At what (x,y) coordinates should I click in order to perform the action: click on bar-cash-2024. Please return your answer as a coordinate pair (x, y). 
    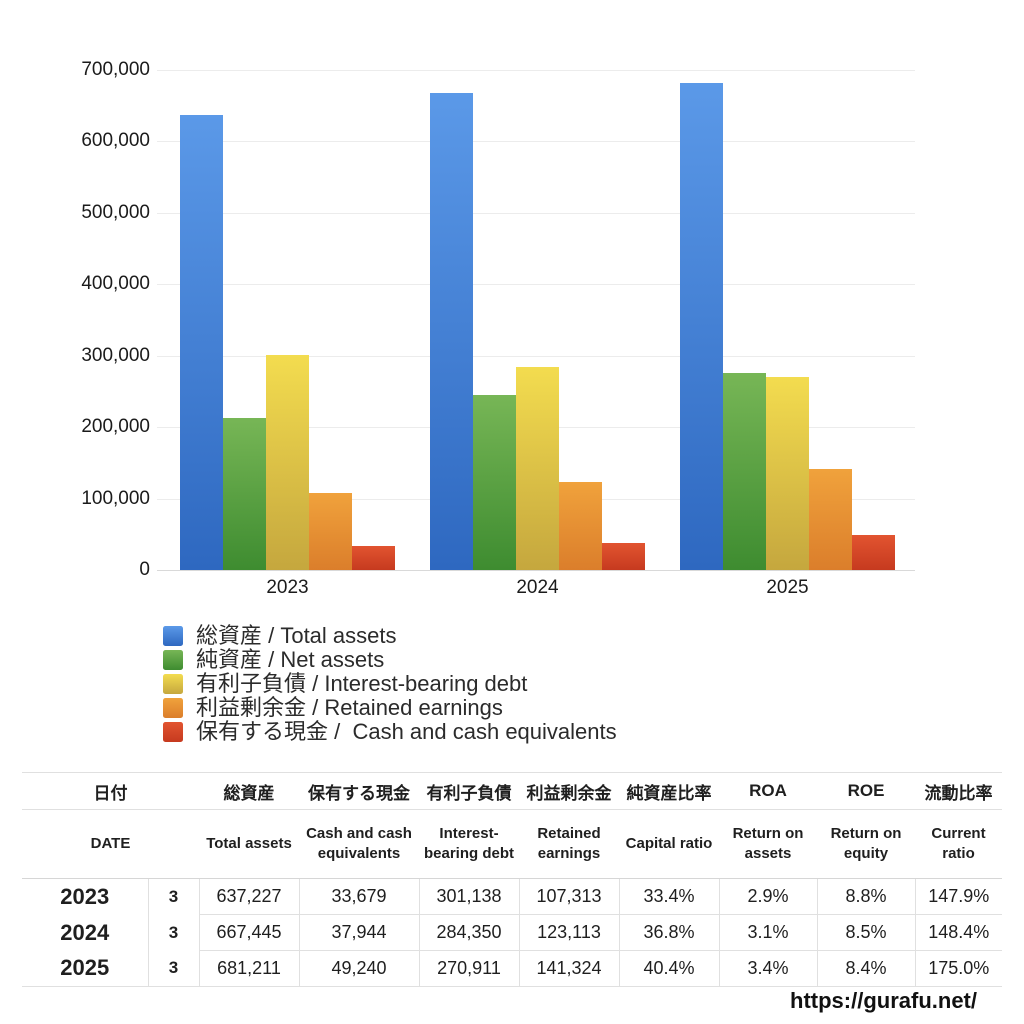
    Looking at the image, I should click on (623, 556).